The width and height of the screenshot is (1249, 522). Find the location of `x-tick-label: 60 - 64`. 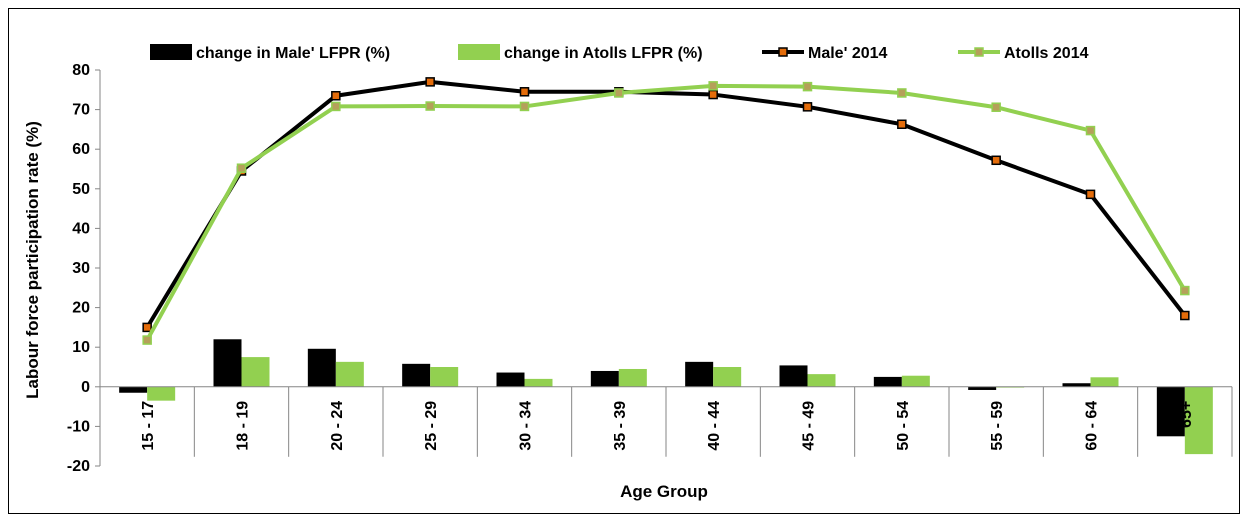

x-tick-label: 60 - 64 is located at coordinates (1092, 426).